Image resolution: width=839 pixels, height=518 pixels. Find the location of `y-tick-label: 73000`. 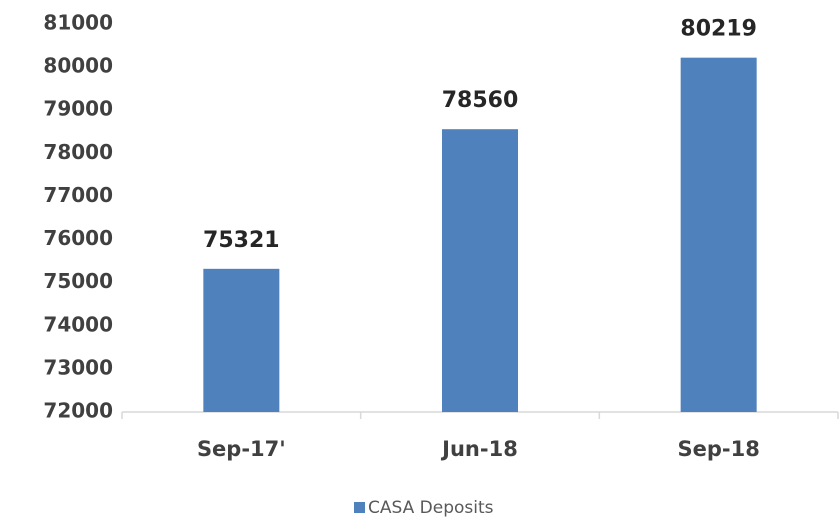

y-tick-label: 73000 is located at coordinates (78, 367).